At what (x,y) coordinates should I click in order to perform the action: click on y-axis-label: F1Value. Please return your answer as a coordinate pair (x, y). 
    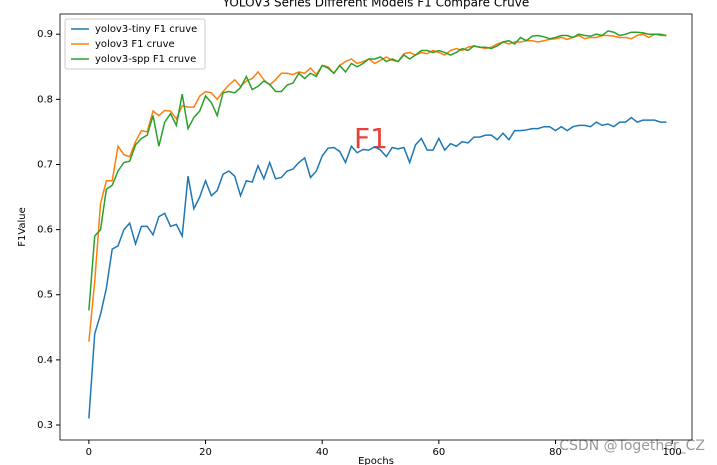
    Looking at the image, I should click on (22, 227).